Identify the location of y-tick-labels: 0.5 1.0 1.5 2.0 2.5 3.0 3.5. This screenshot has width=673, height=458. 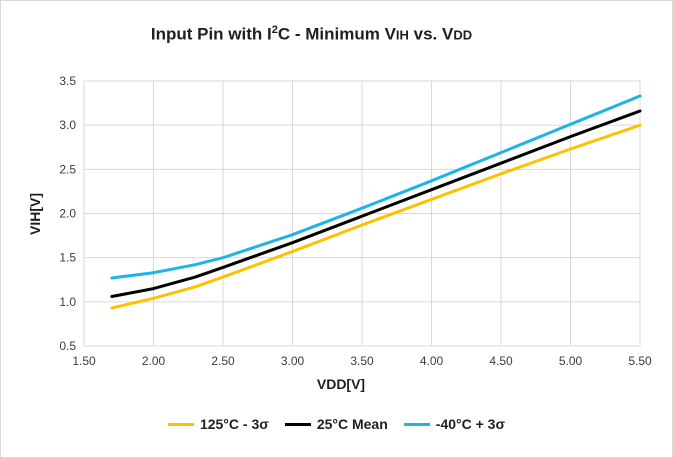
(67, 213).